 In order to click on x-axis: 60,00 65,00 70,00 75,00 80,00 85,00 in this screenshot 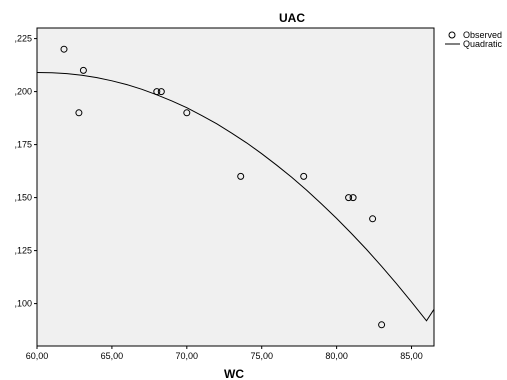, I will do `click(224, 353)`.